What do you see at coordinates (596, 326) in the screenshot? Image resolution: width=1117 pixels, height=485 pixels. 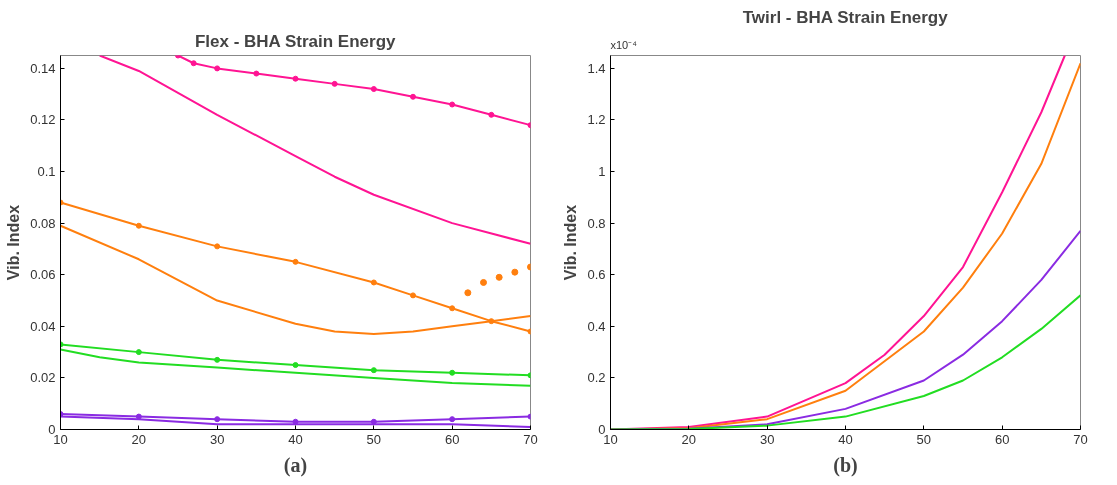 I see `y-tick-label: 0.4` at bounding box center [596, 326].